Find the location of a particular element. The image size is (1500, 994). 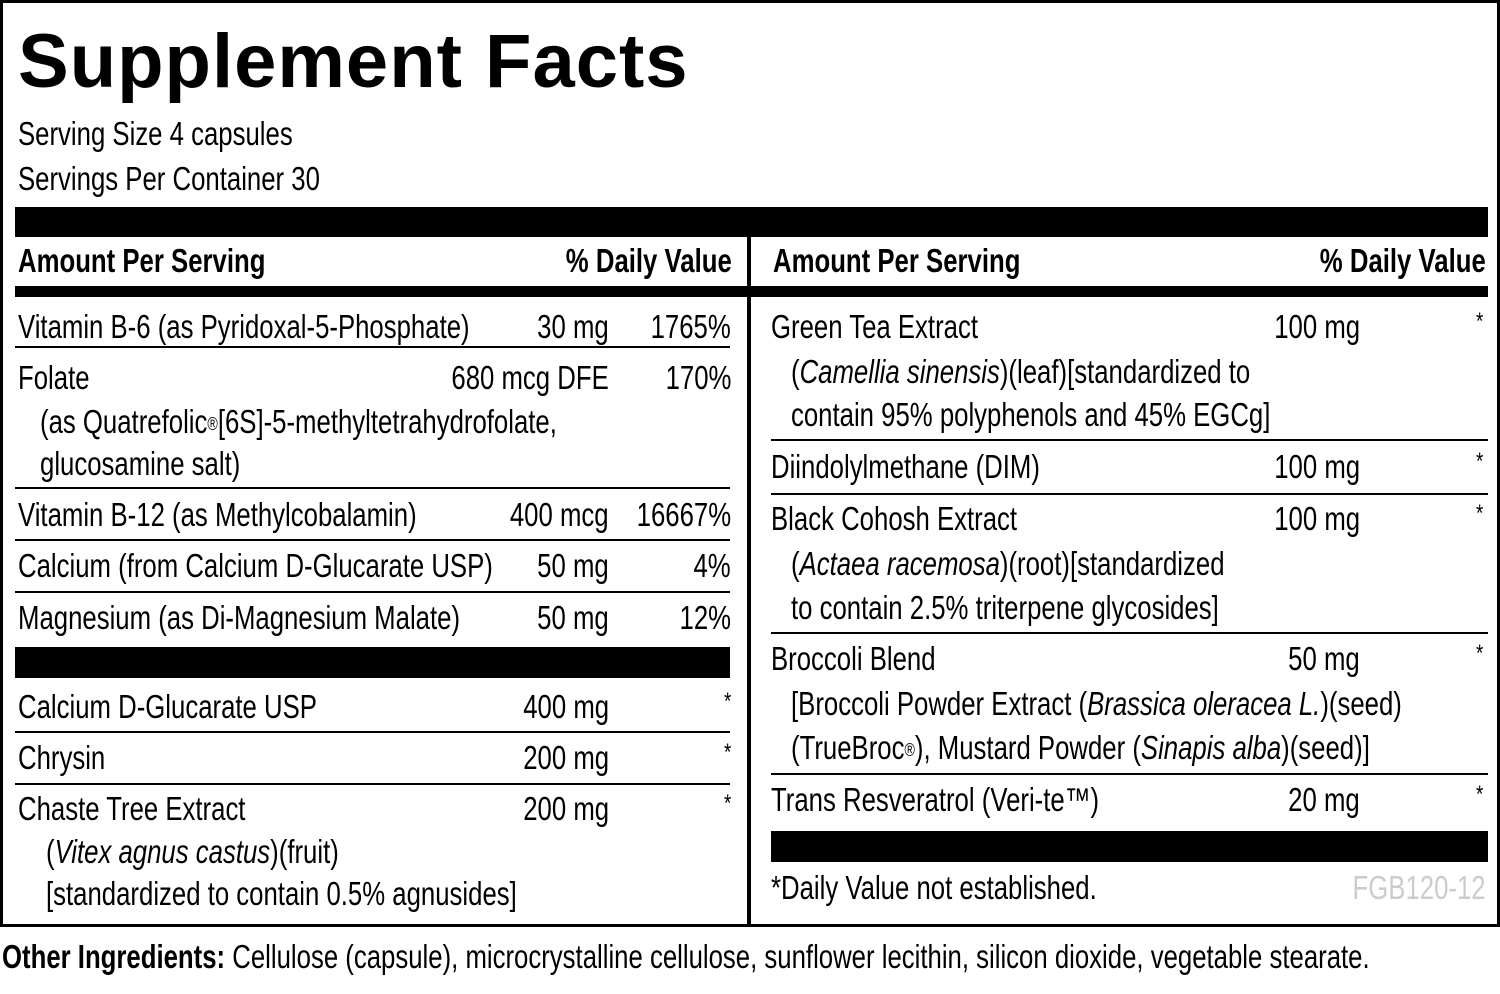

ingredient-dv: 170% is located at coordinates (698, 377).